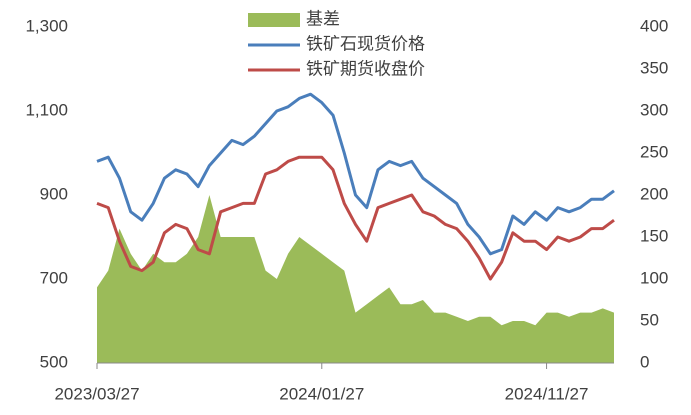 Image resolution: width=691 pixels, height=415 pixels. What do you see at coordinates (54, 361) in the screenshot?
I see `y-tick-label: 500` at bounding box center [54, 361].